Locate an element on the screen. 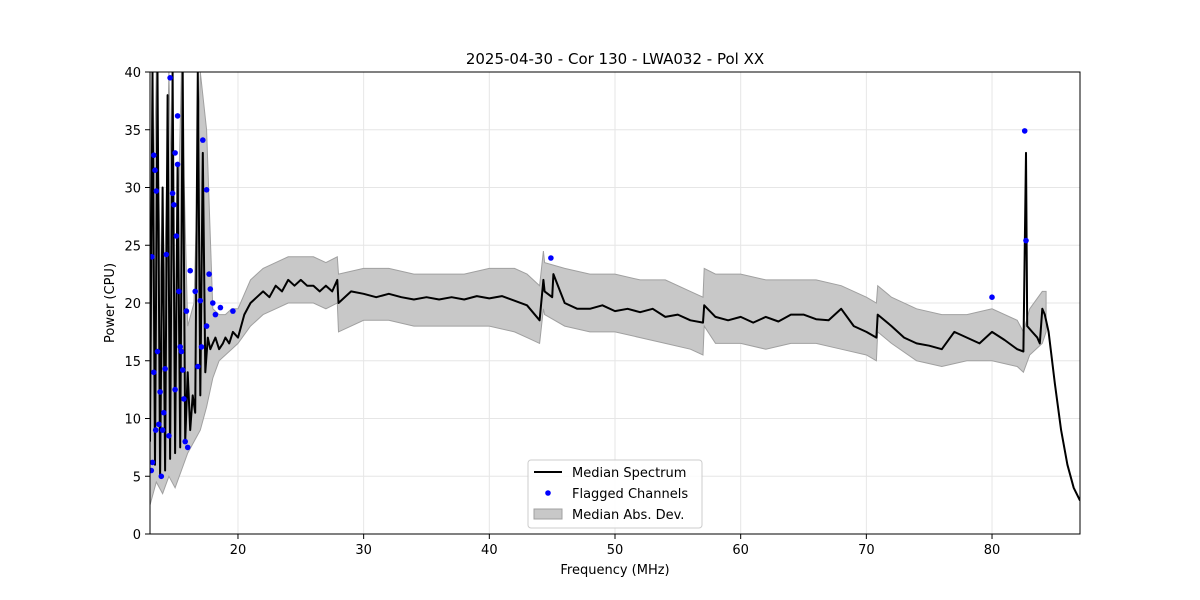  x-axis-label: Frequency (MHz) is located at coordinates (614, 570).